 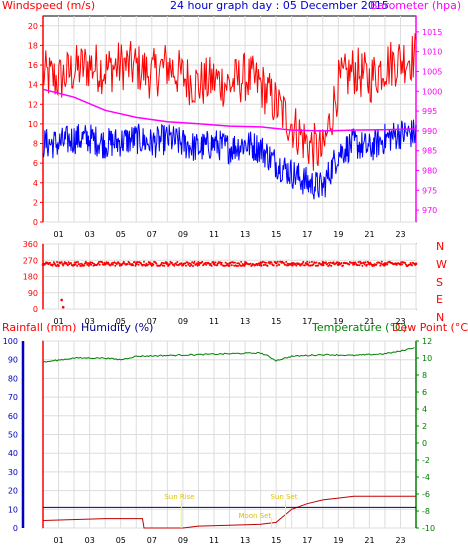 I want to click on rain-ytick-label: 40, so click(x=13, y=453).